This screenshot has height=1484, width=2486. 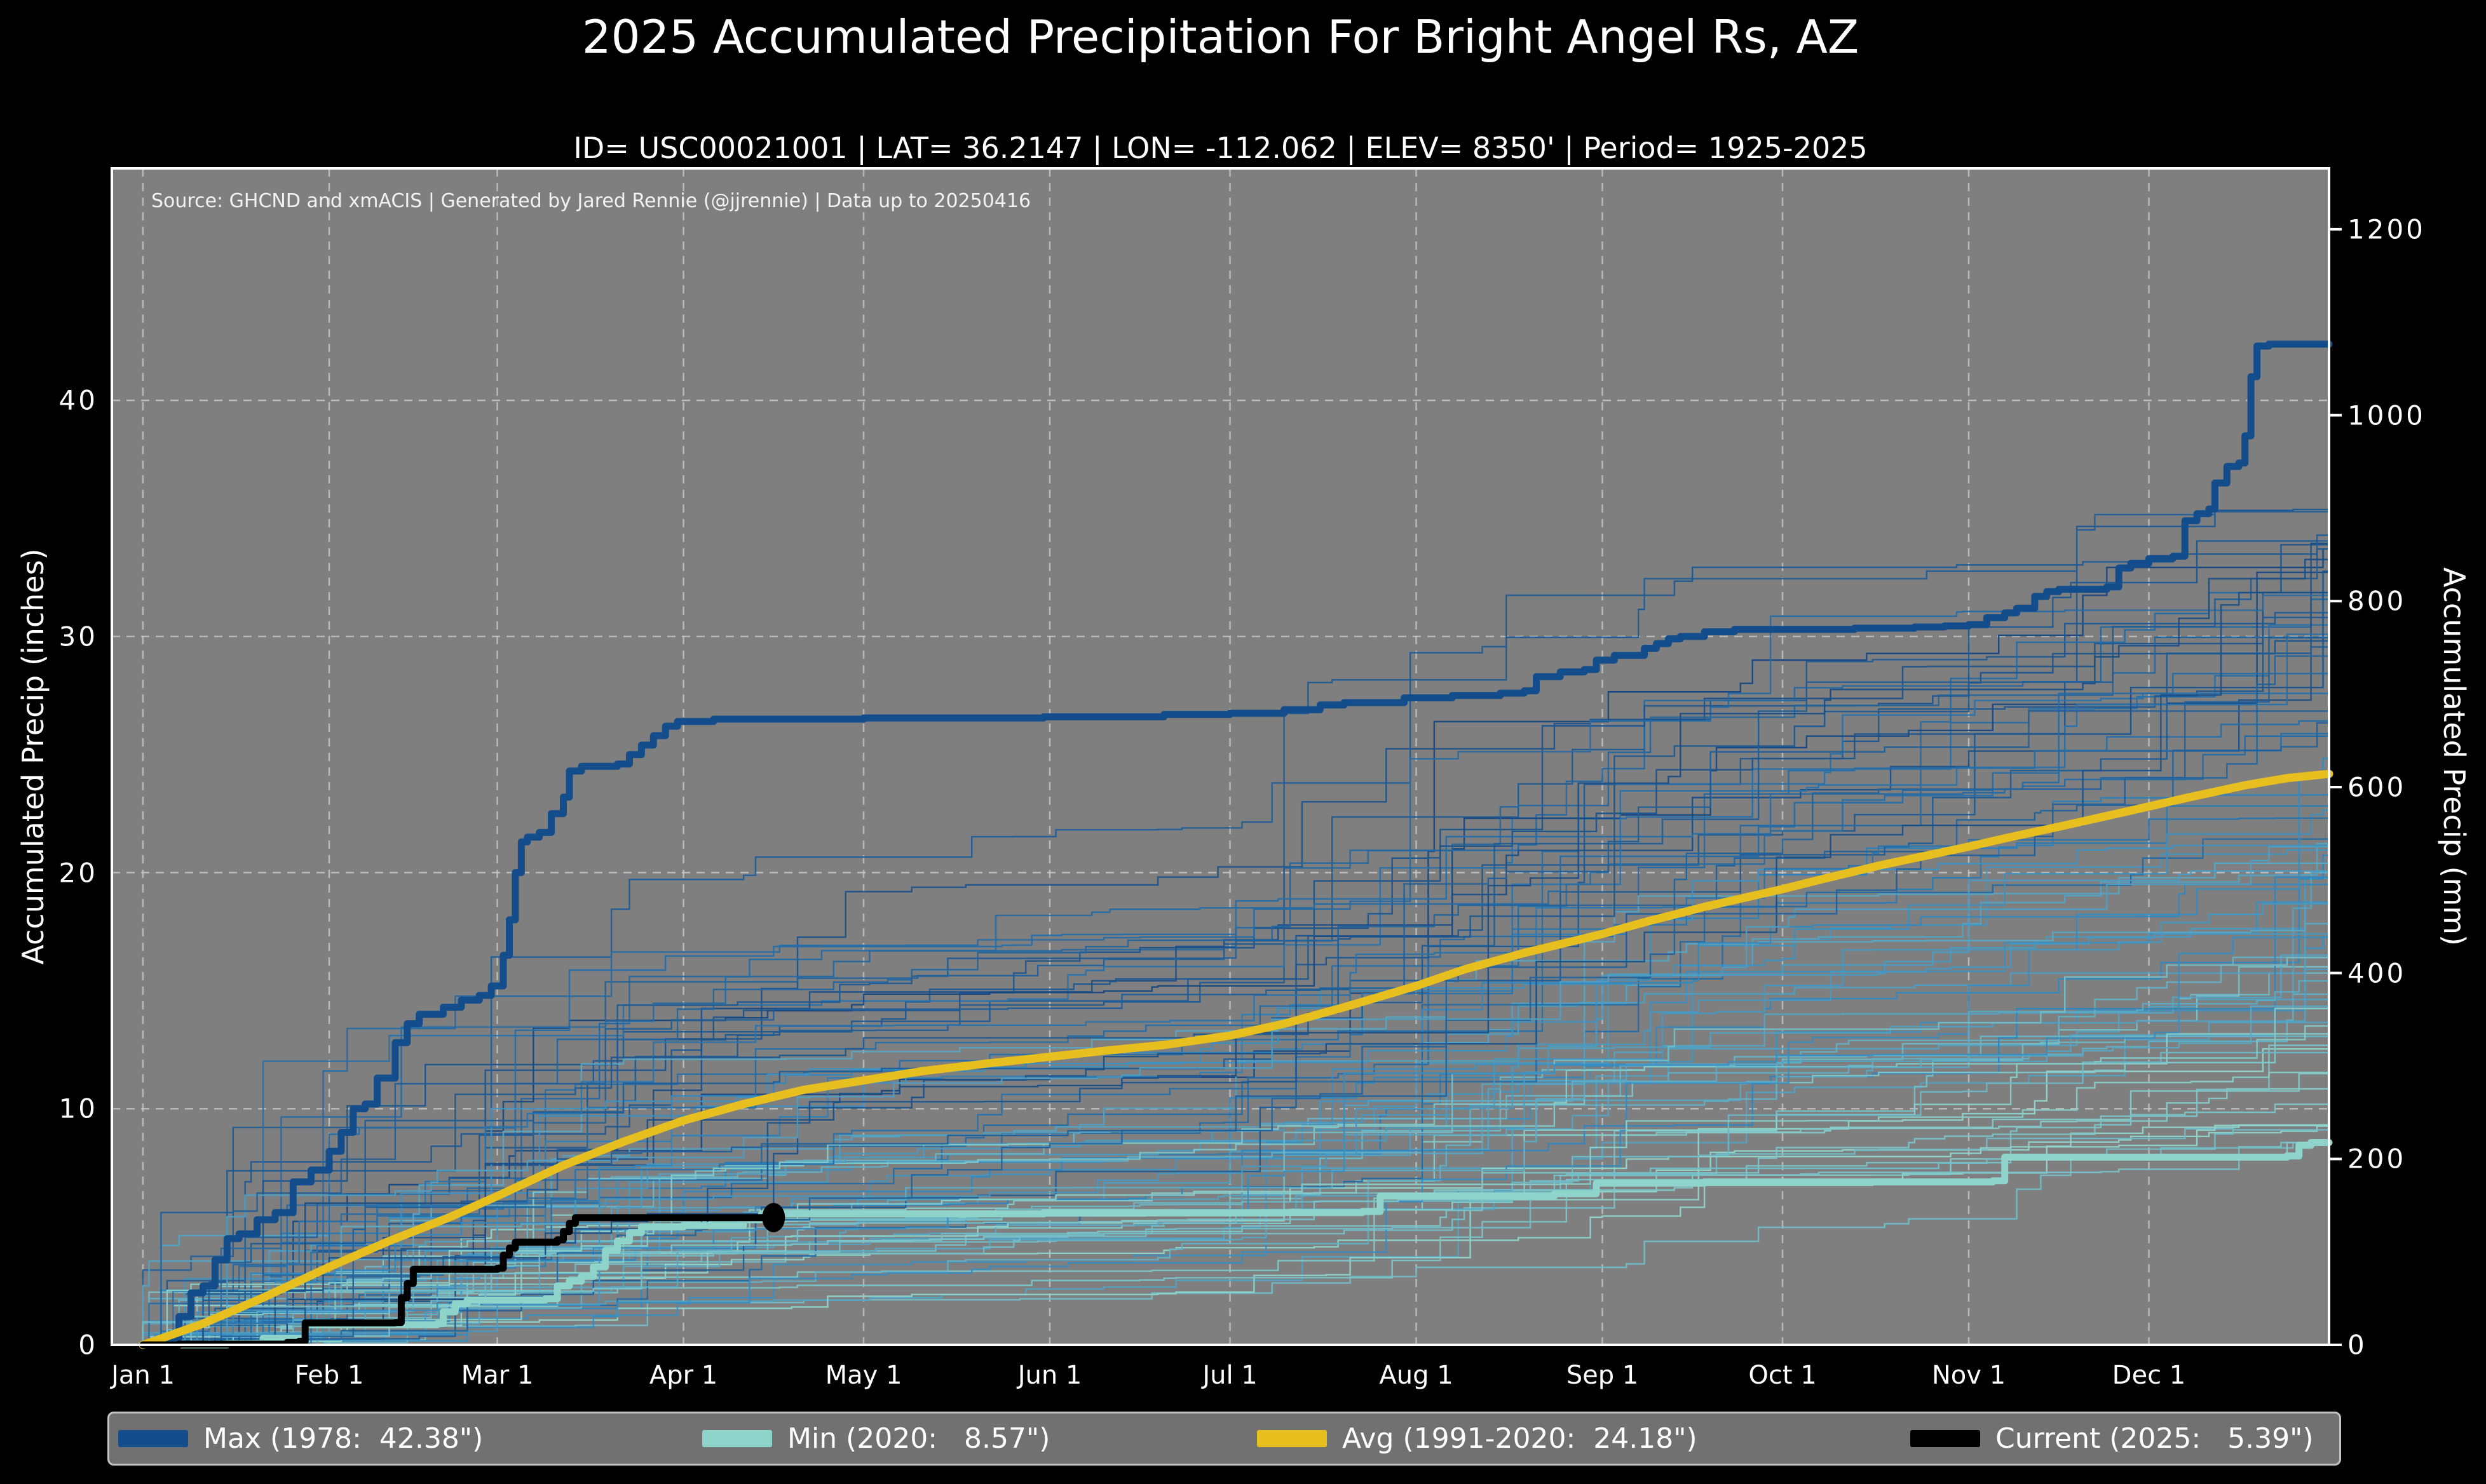 What do you see at coordinates (683, 1375) in the screenshot?
I see `x-tick-label: Apr 1` at bounding box center [683, 1375].